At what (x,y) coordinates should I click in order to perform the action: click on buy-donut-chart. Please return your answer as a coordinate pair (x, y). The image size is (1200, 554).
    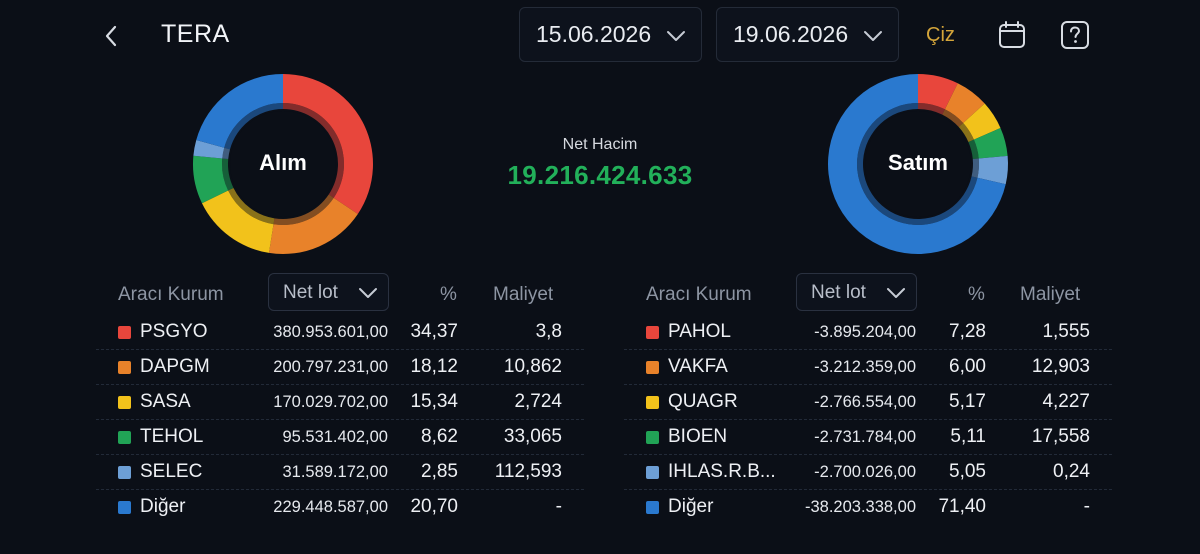
    Looking at the image, I should click on (283, 164).